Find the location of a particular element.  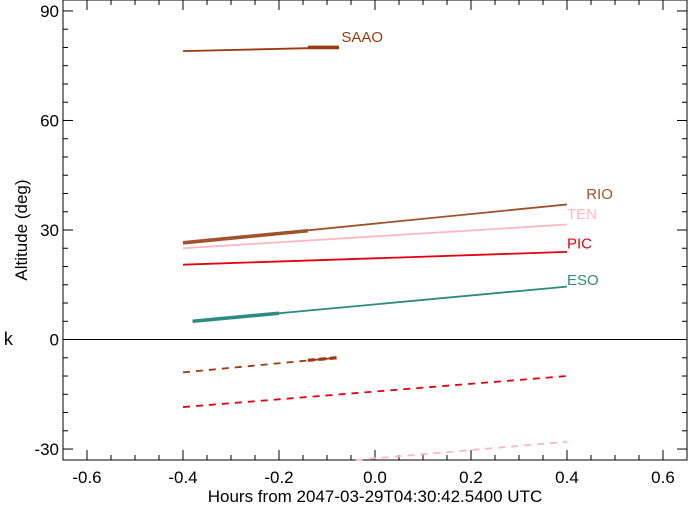

series-label-eso: ESO is located at coordinates (583, 280).